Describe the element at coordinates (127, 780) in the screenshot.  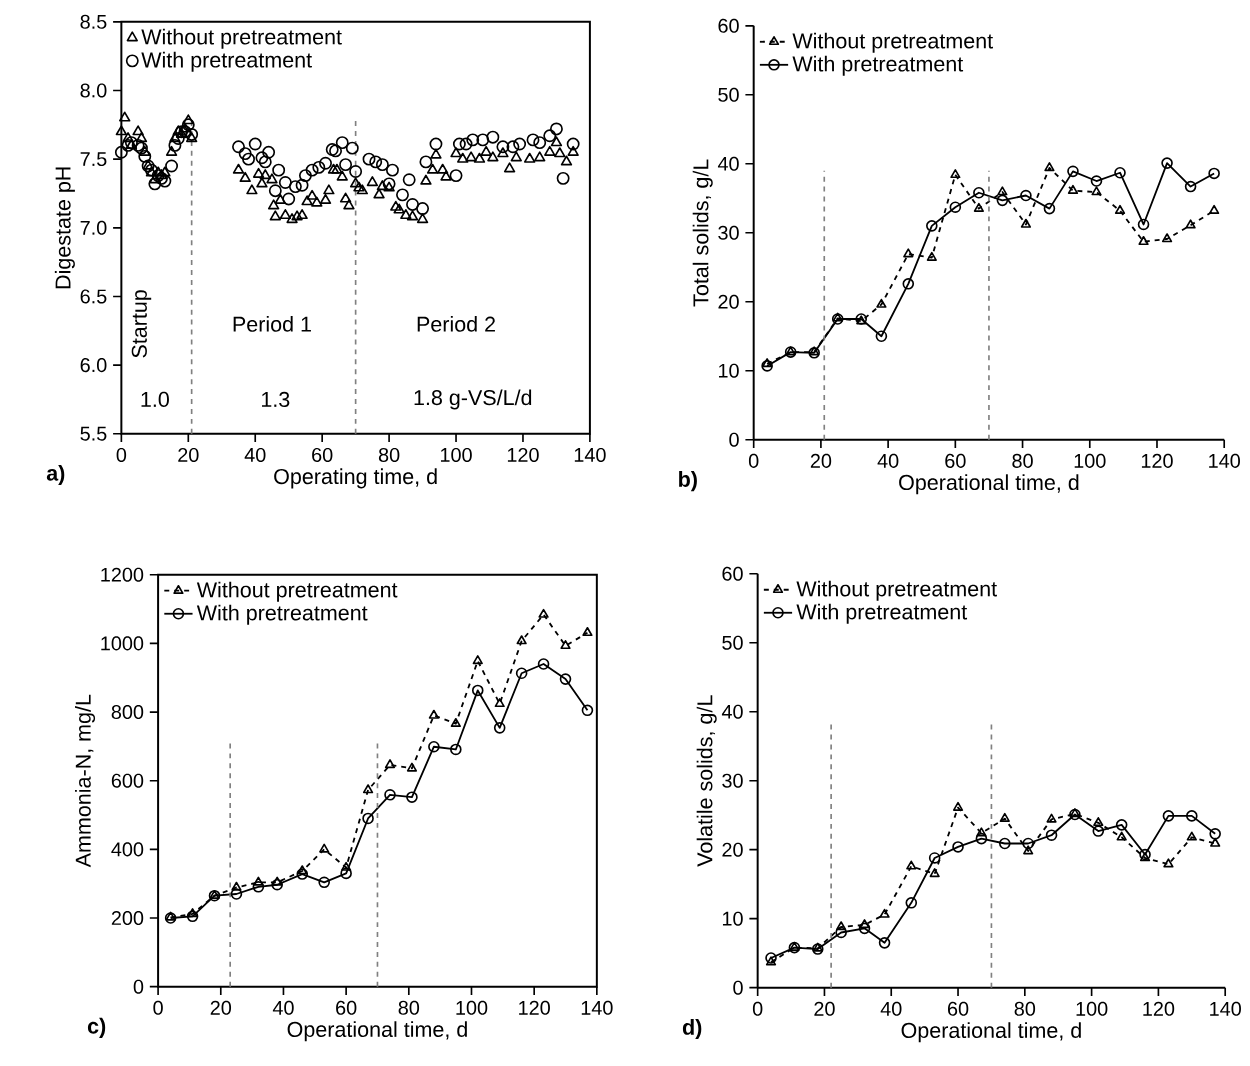
I see `y-tick-label: 600` at that location.